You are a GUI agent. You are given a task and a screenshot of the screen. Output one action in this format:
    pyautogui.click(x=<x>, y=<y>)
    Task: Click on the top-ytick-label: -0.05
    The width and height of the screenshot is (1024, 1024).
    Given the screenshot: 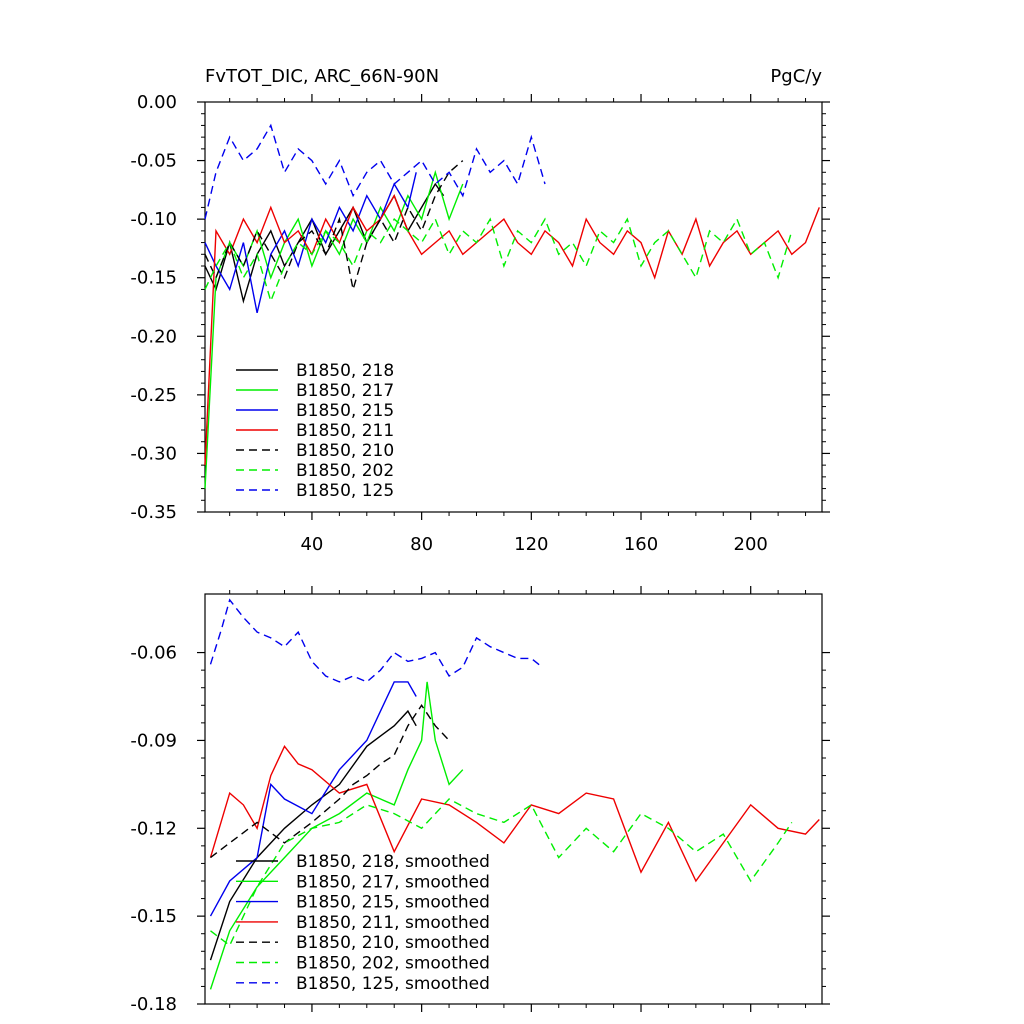 What is the action you would take?
    pyautogui.click(x=153, y=161)
    